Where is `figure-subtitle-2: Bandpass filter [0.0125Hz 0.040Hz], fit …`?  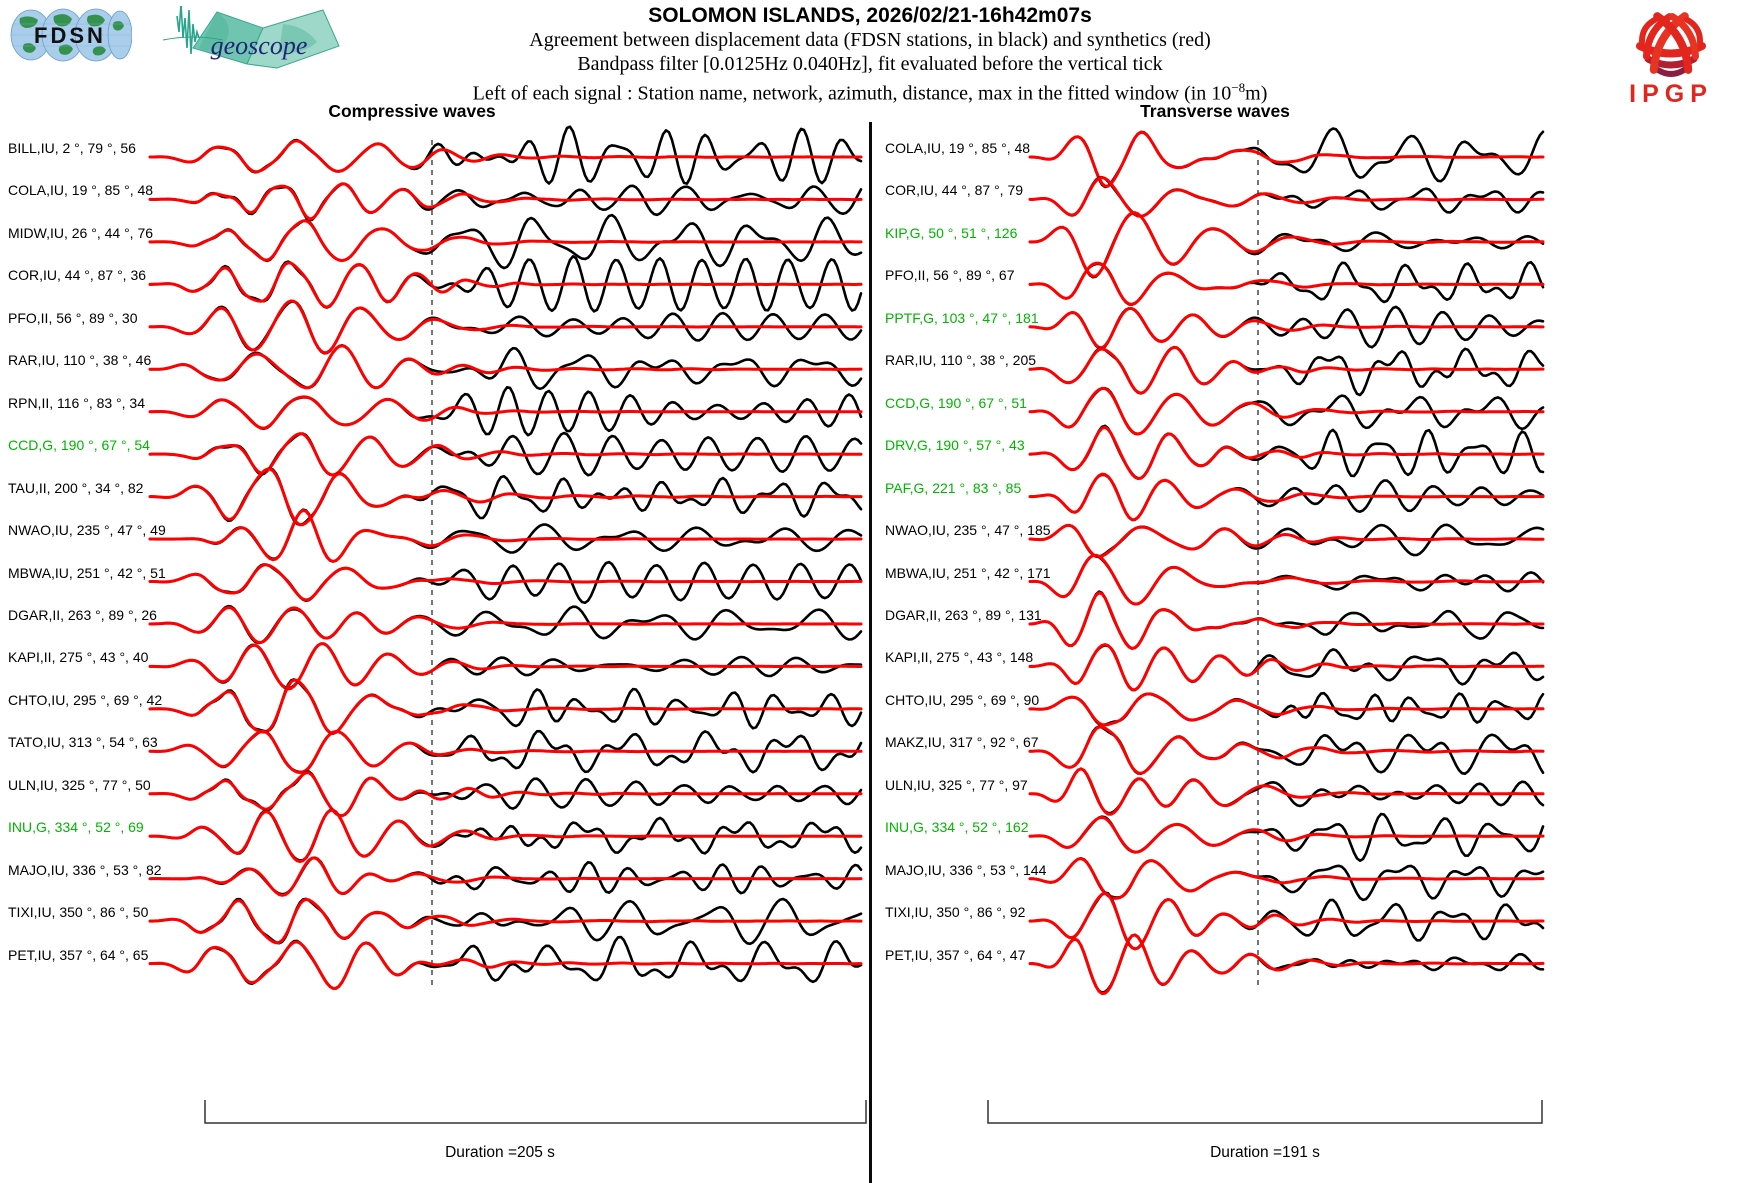
figure-subtitle-2: Bandpass filter [0.0125Hz 0.040Hz], fit … is located at coordinates (870, 64).